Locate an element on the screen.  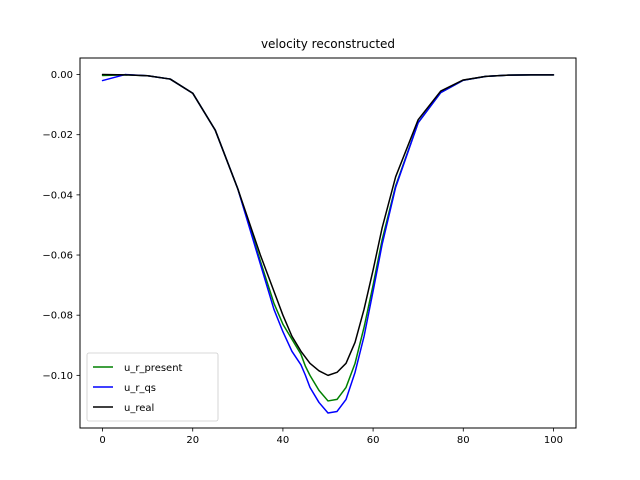
x-tick-label: 0 is located at coordinates (102, 440).